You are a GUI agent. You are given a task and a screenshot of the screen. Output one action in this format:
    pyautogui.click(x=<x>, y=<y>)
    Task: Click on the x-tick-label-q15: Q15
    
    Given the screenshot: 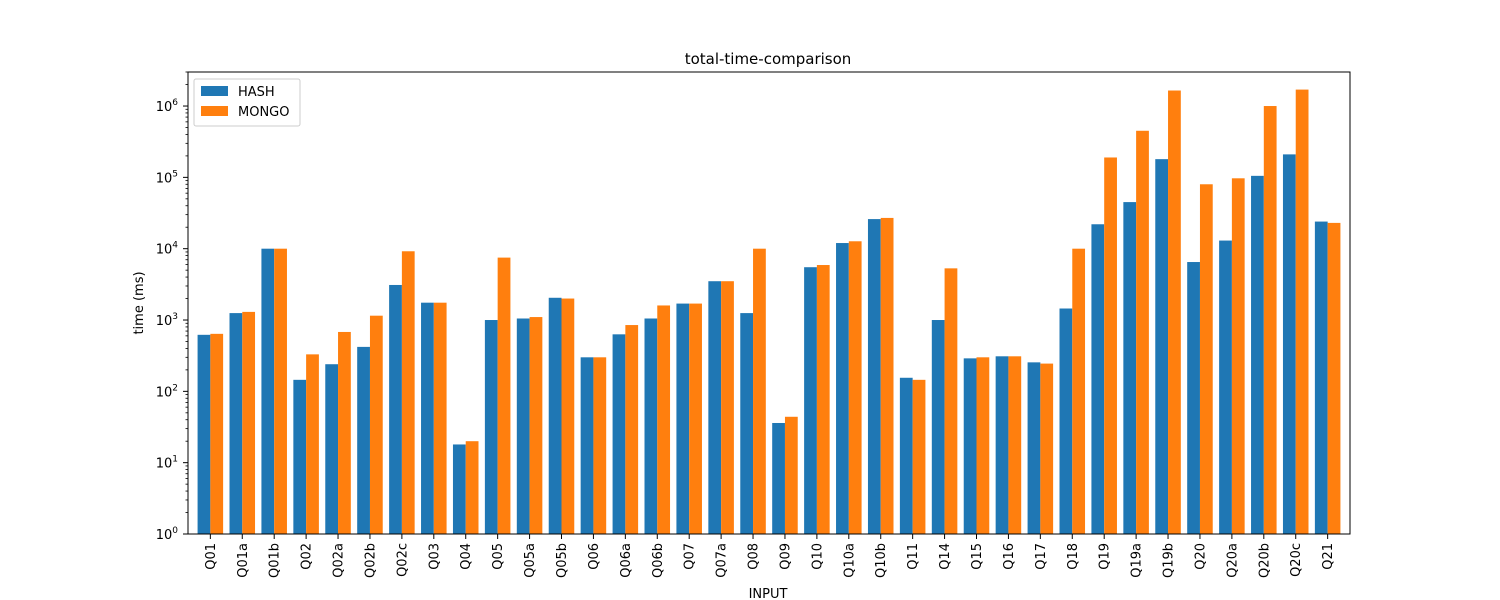 What is the action you would take?
    pyautogui.click(x=977, y=556)
    